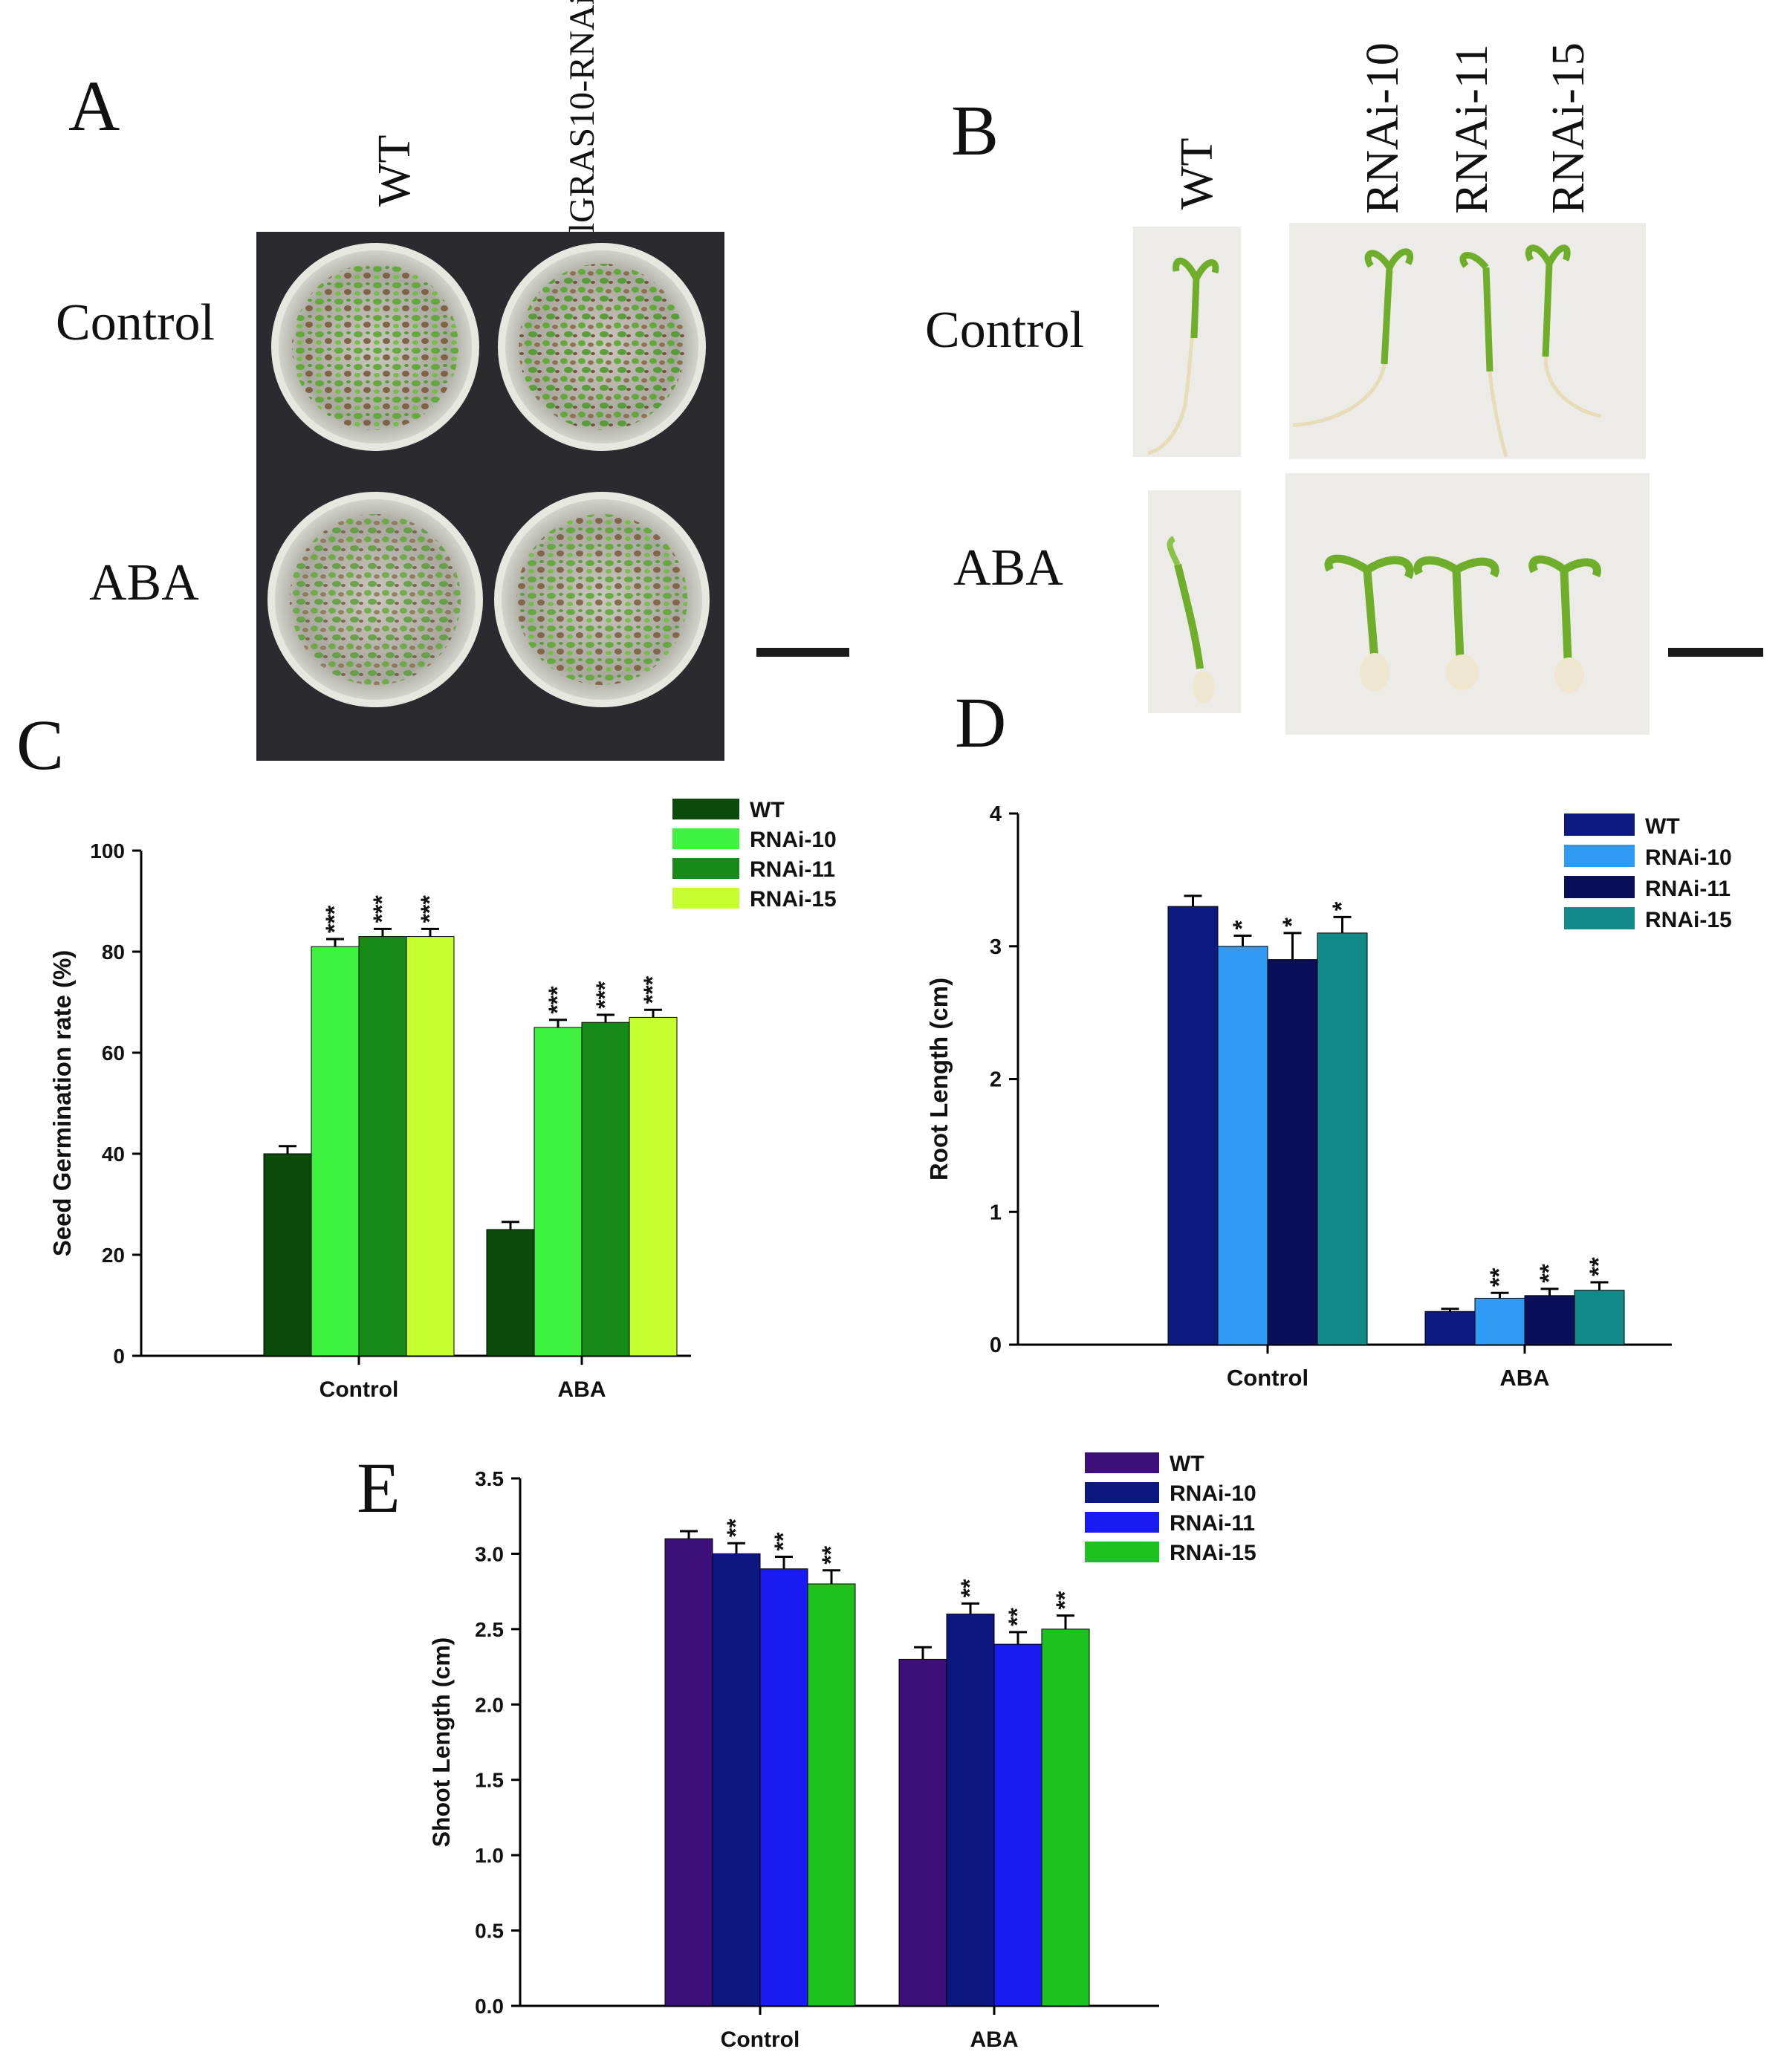  Describe the element at coordinates (490, 1855) in the screenshot. I see `y-tick-label: 1.0` at that location.